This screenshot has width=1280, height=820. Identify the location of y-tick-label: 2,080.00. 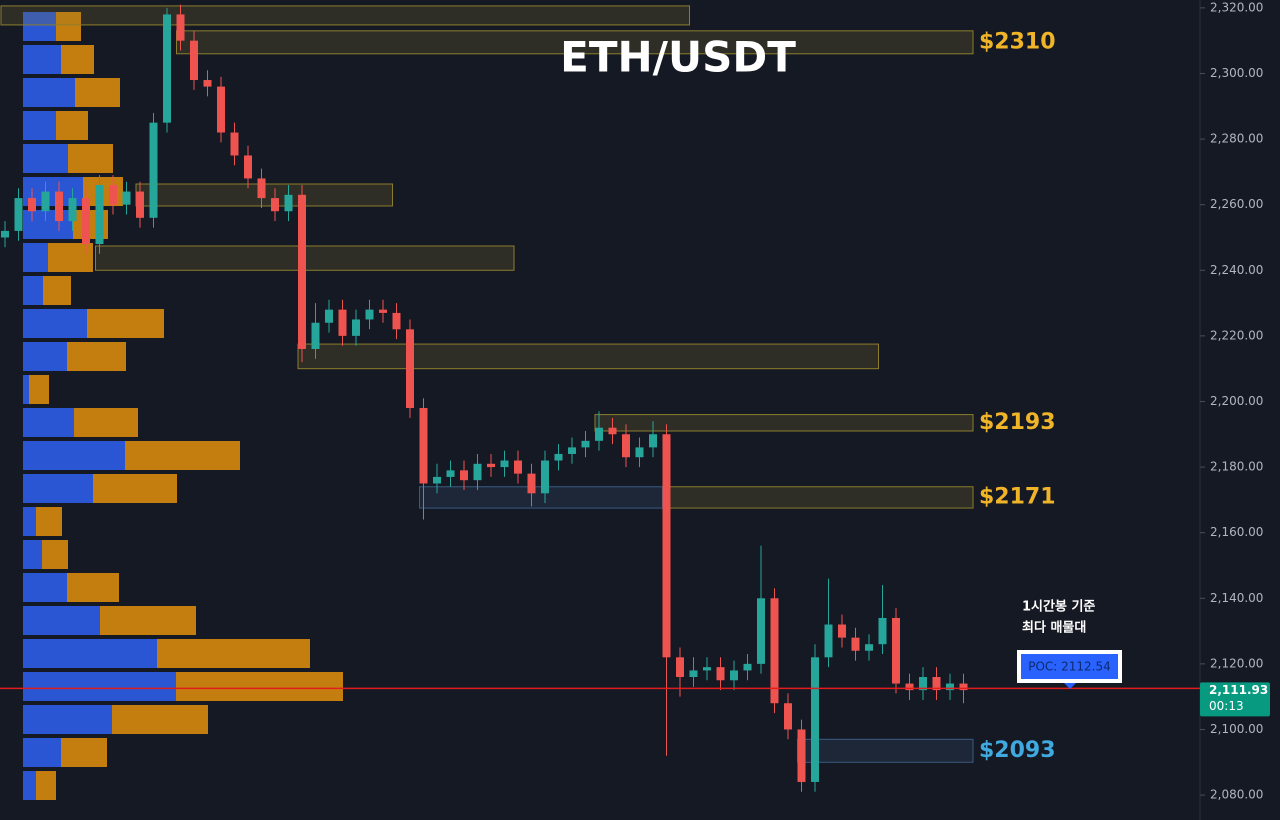
(1236, 795).